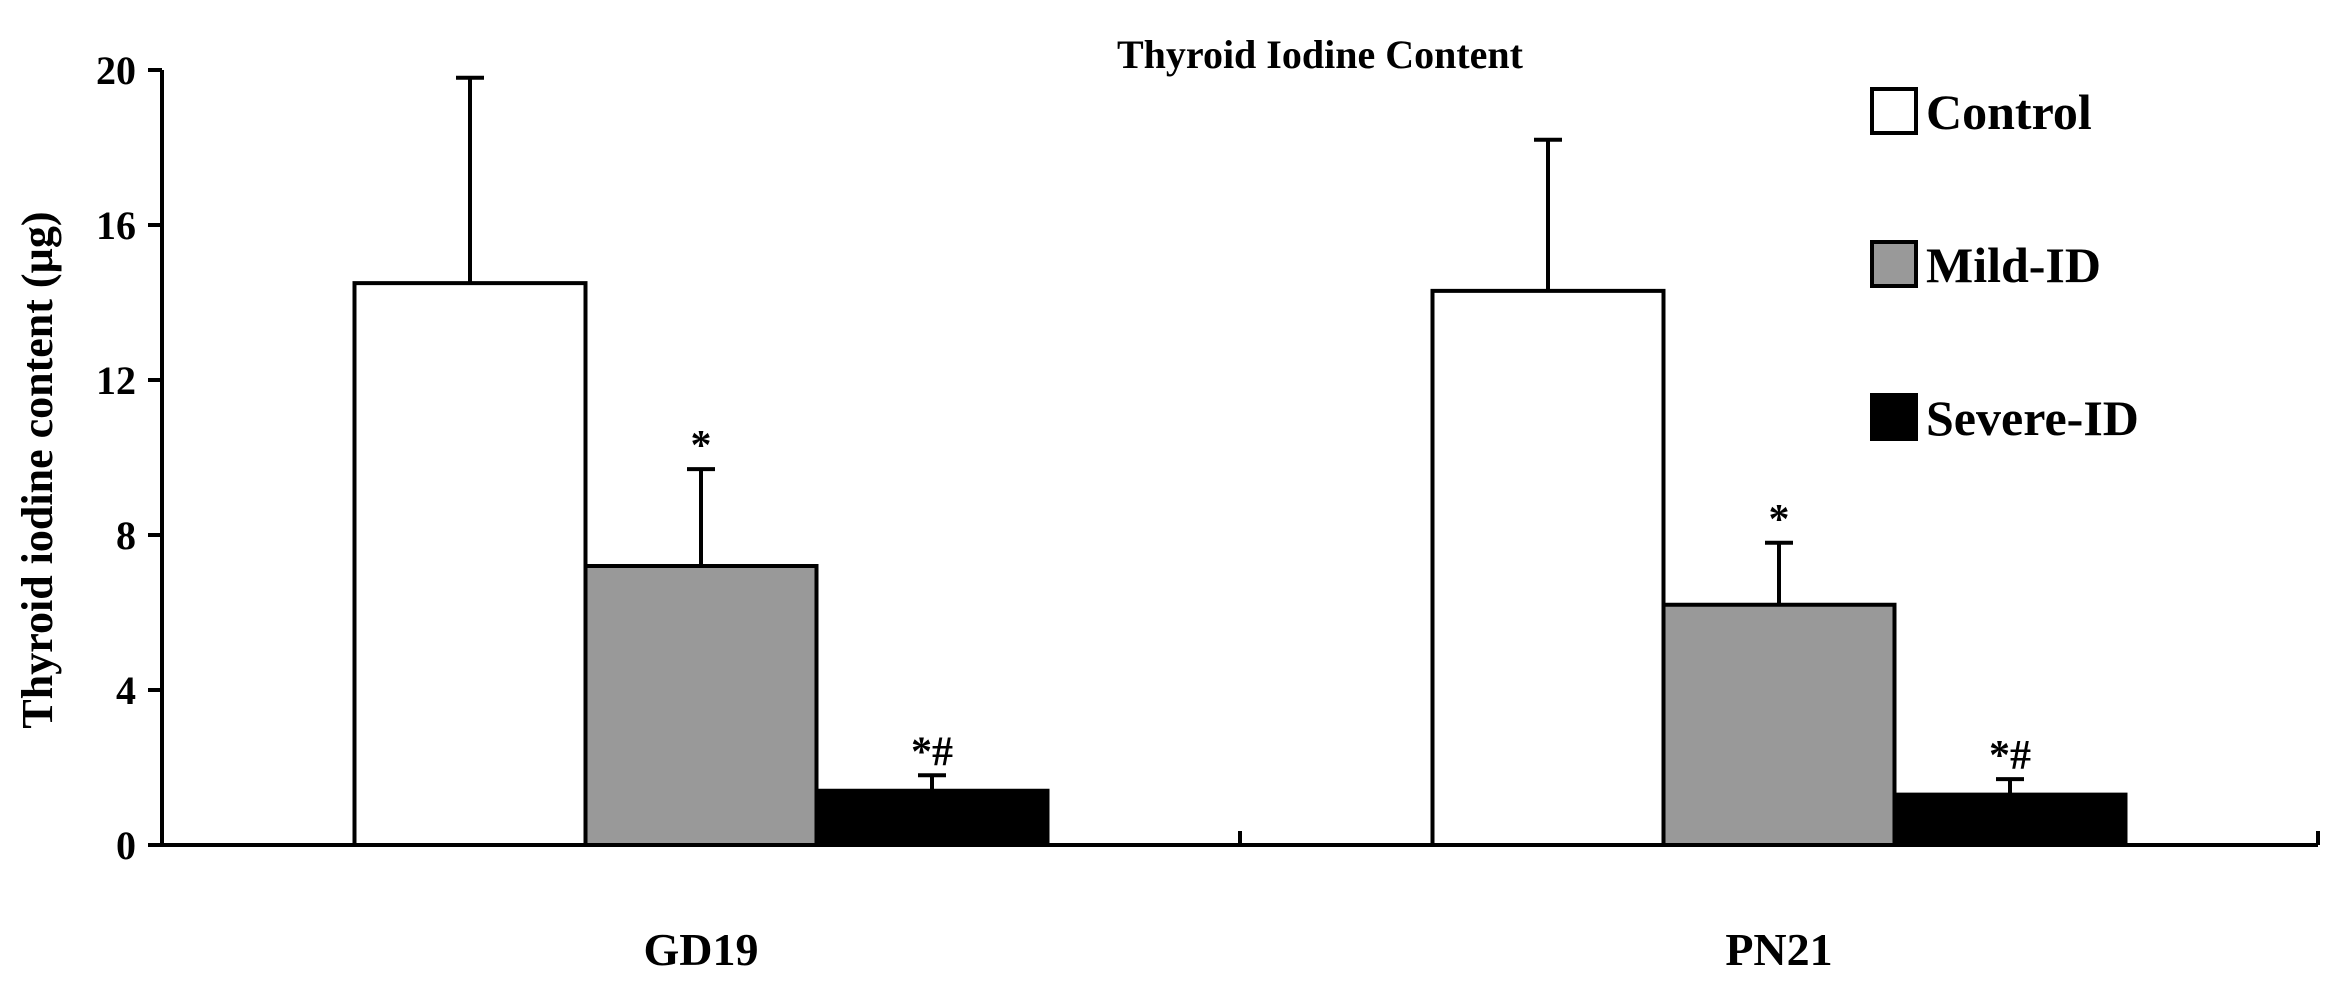 The width and height of the screenshot is (2335, 982). What do you see at coordinates (701, 949) in the screenshot?
I see `x-category-label: GD19` at bounding box center [701, 949].